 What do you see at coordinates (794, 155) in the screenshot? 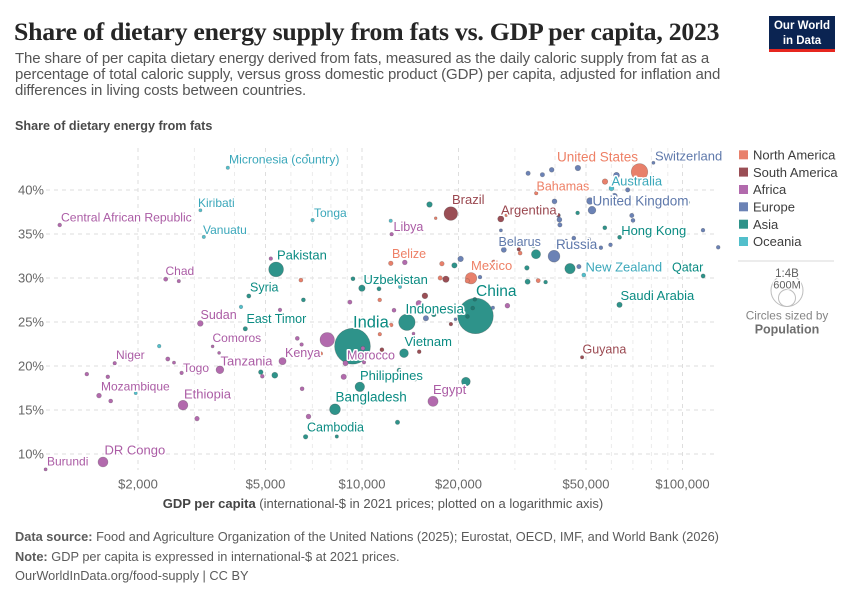
I see `svg-text: North America` at bounding box center [794, 155].